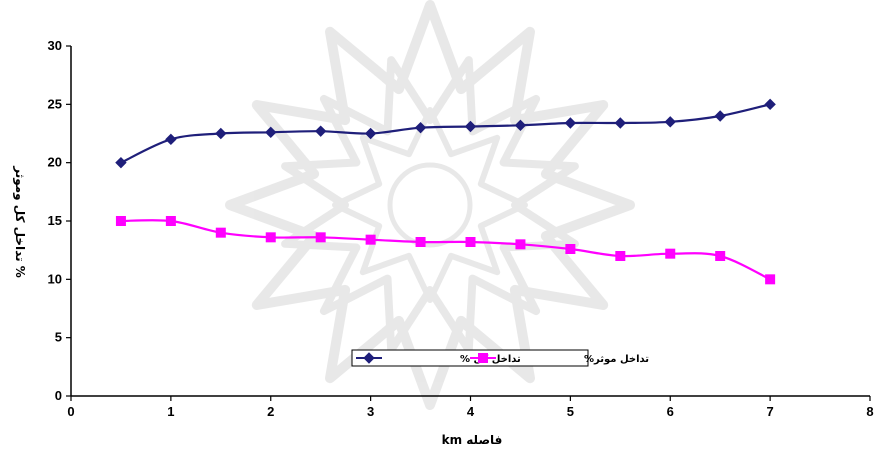 Image resolution: width=878 pixels, height=453 pixels. I want to click on y-tick-label: 5, so click(58, 337).